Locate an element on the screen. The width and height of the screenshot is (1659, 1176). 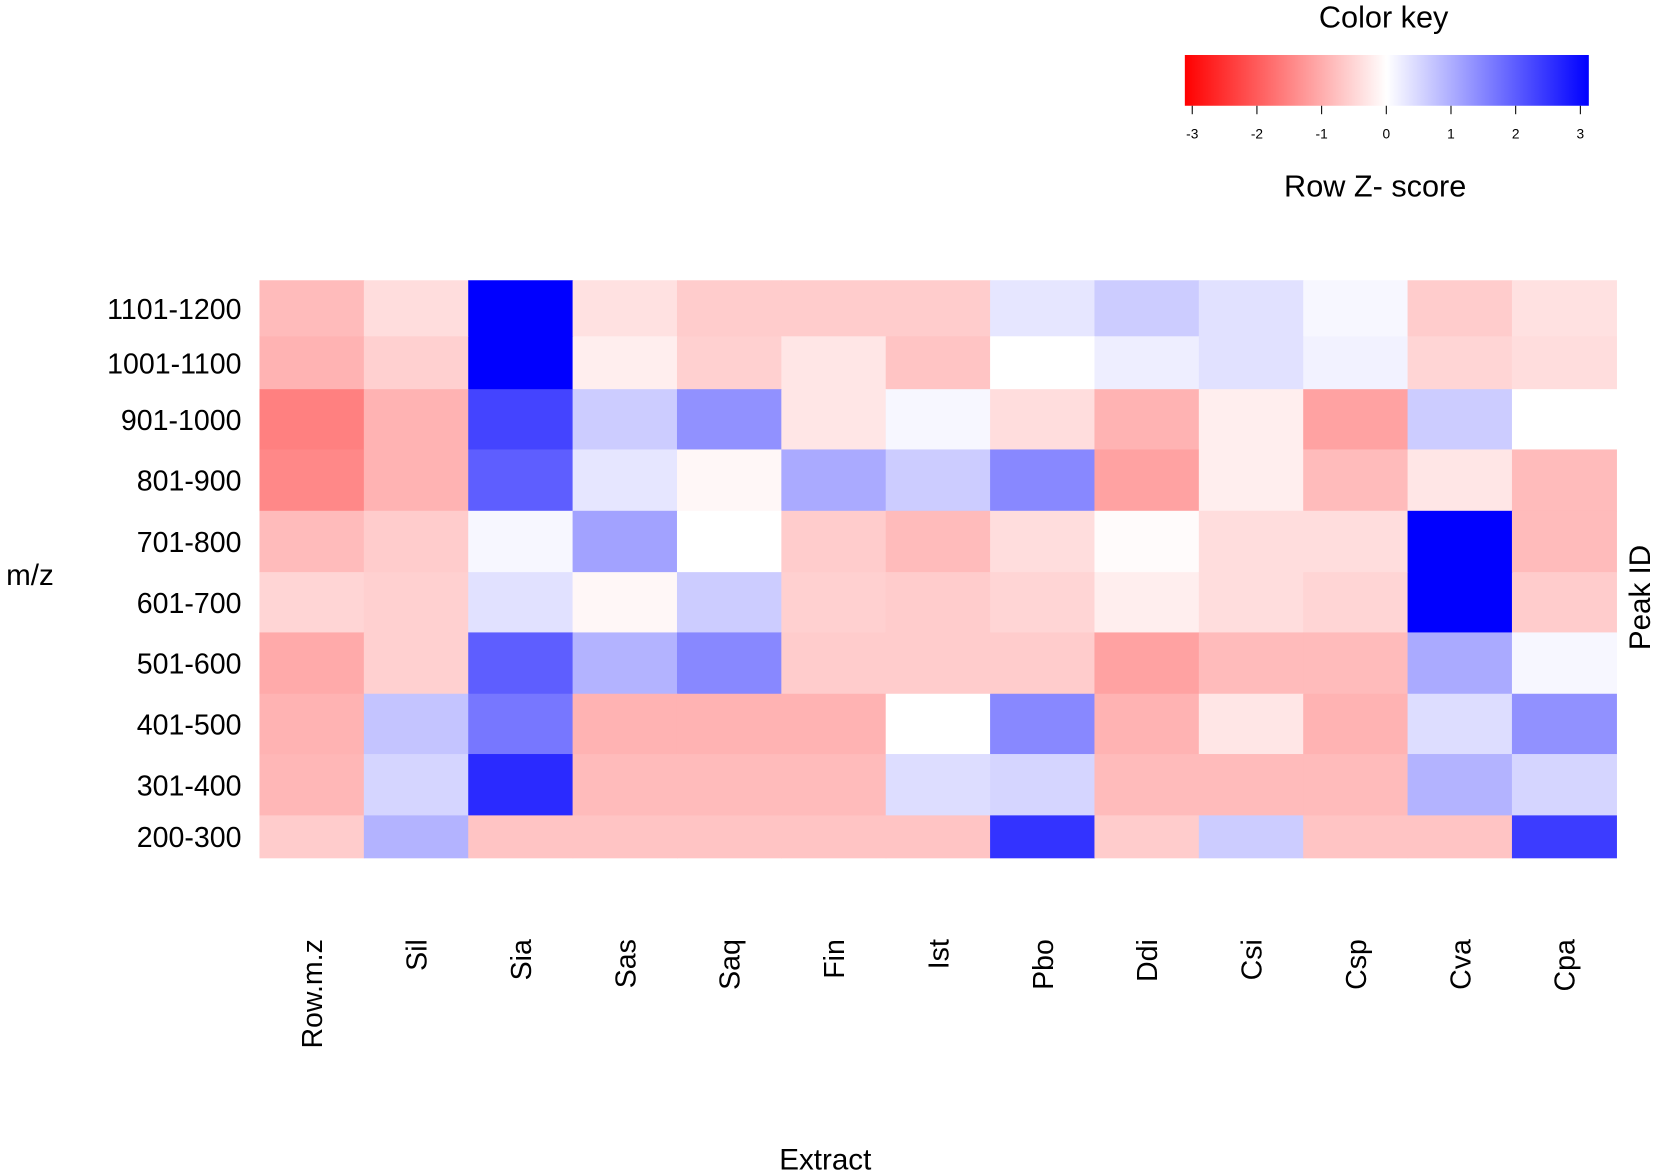
row-label: 1101-1200 is located at coordinates (174, 310).